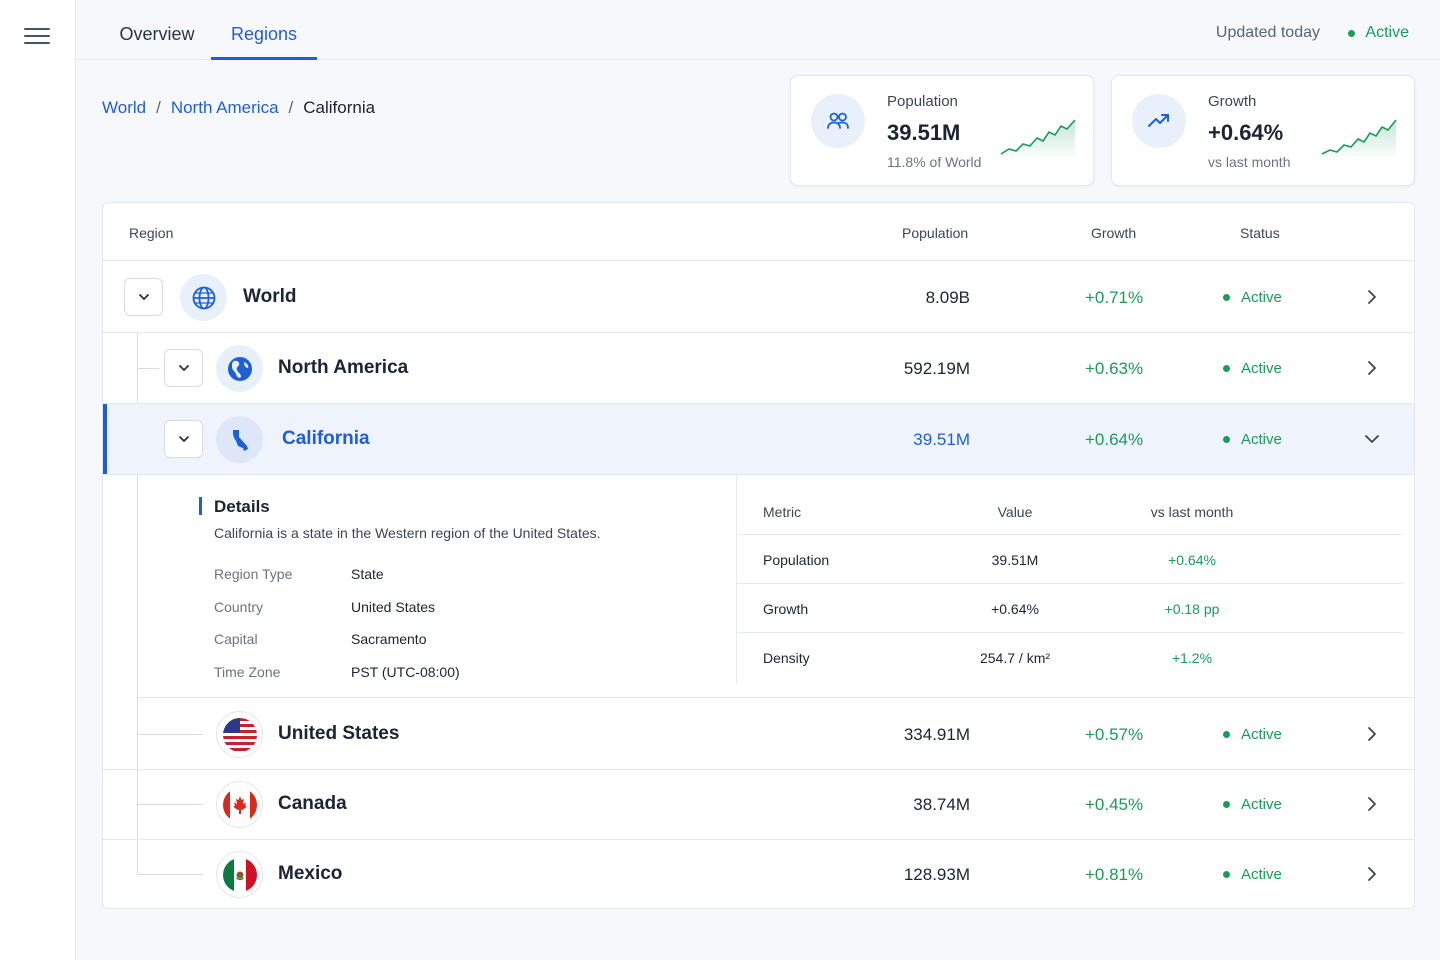 The height and width of the screenshot is (960, 1440). What do you see at coordinates (1015, 512) in the screenshot?
I see `metrics-header-value: Value` at bounding box center [1015, 512].